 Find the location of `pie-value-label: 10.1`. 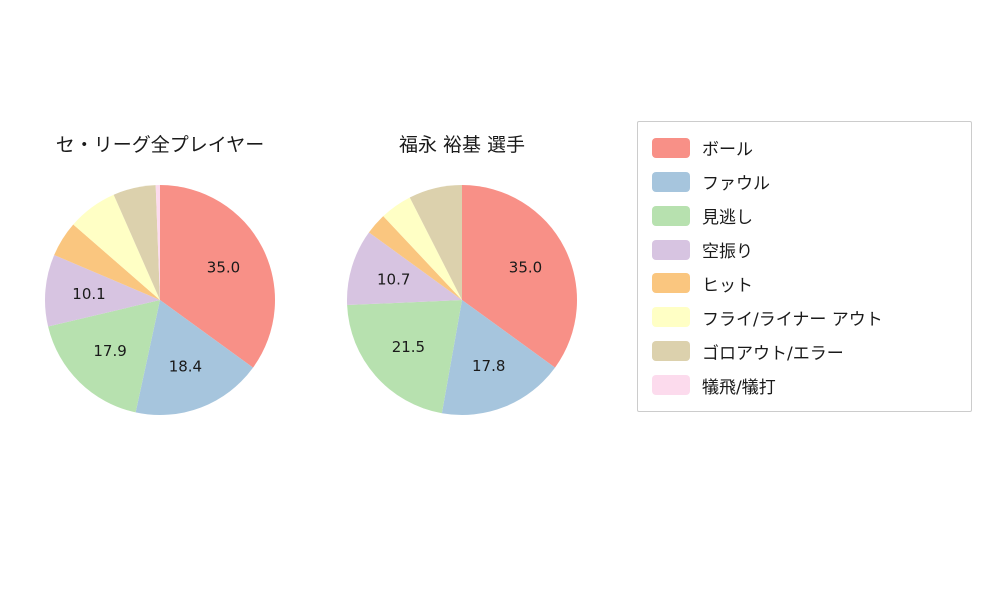

pie-value-label: 10.1 is located at coordinates (88, 294).